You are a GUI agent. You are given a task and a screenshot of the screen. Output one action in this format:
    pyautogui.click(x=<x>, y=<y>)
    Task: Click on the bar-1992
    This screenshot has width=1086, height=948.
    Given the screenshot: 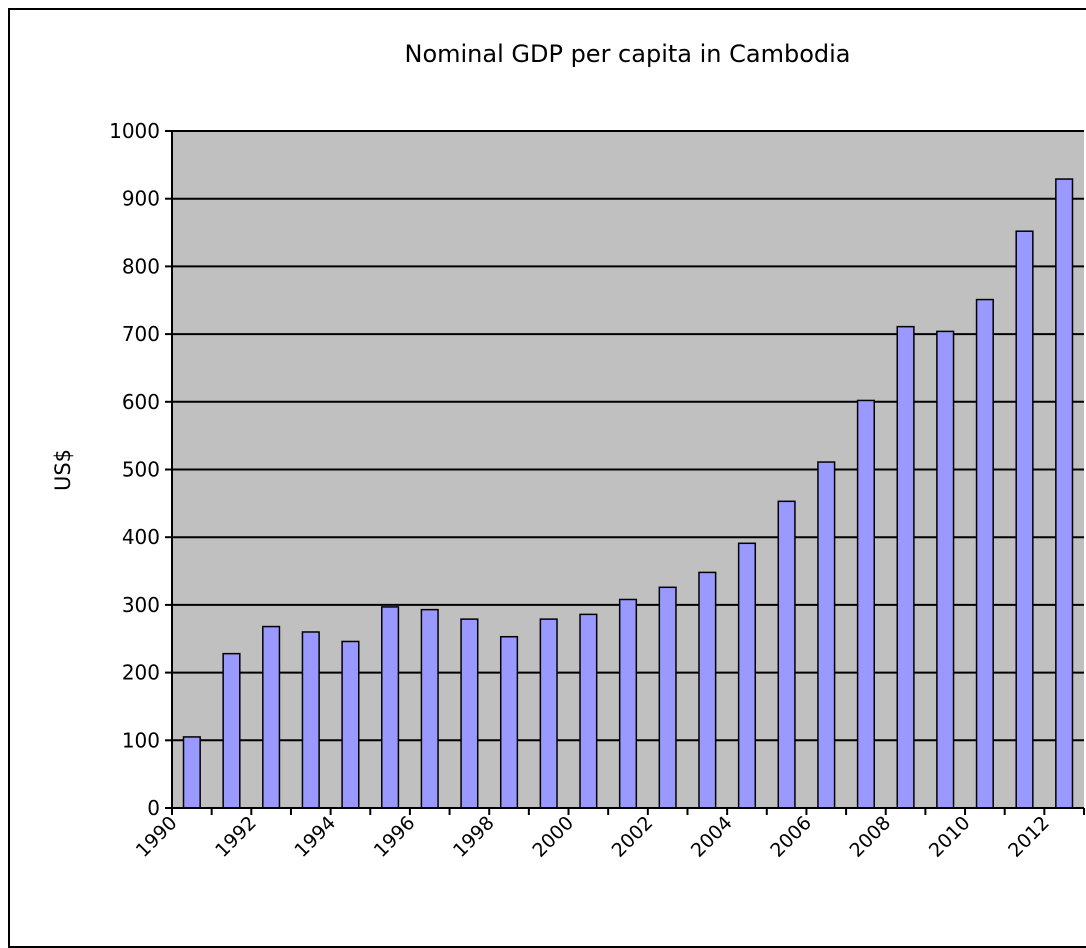 What is the action you would take?
    pyautogui.click(x=271, y=717)
    